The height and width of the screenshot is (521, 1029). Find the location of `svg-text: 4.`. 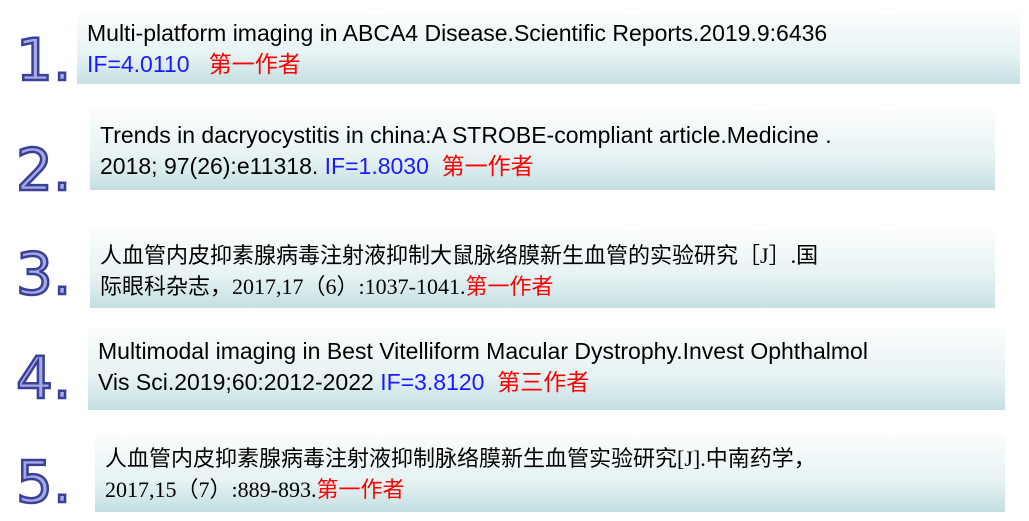

svg-text: 4. is located at coordinates (43, 377).